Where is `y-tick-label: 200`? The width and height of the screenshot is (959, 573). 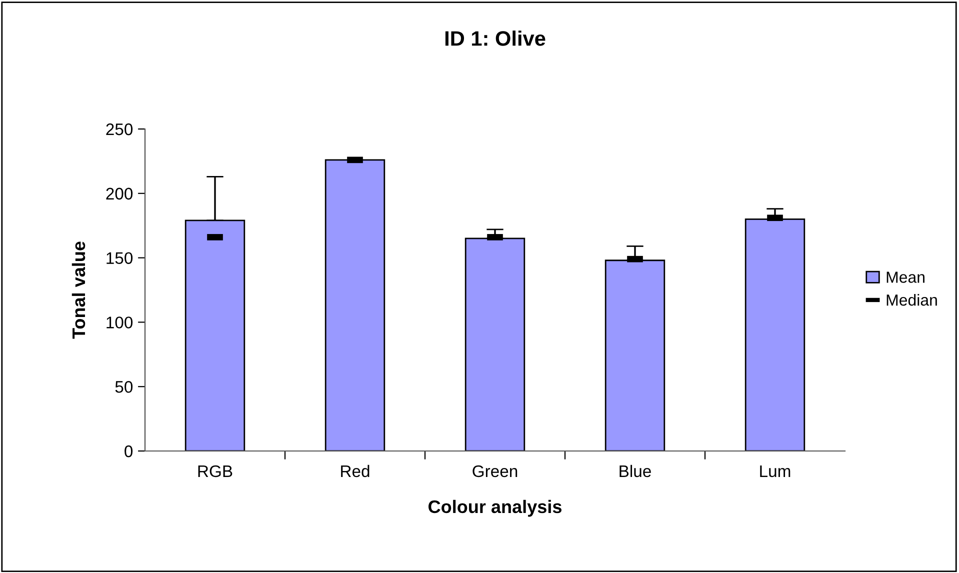 y-tick-label: 200 is located at coordinates (119, 194).